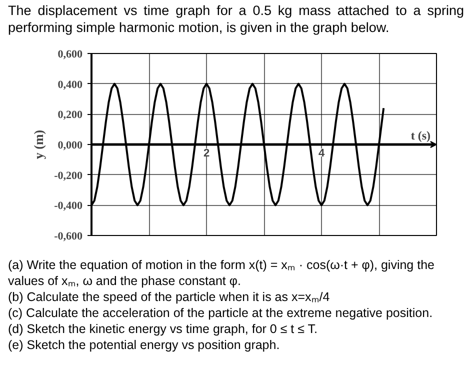 This screenshot has width=474, height=382. I want to click on text: (c) Calculate the acceleration of the particle at the extreme negative position., so click(220, 313).